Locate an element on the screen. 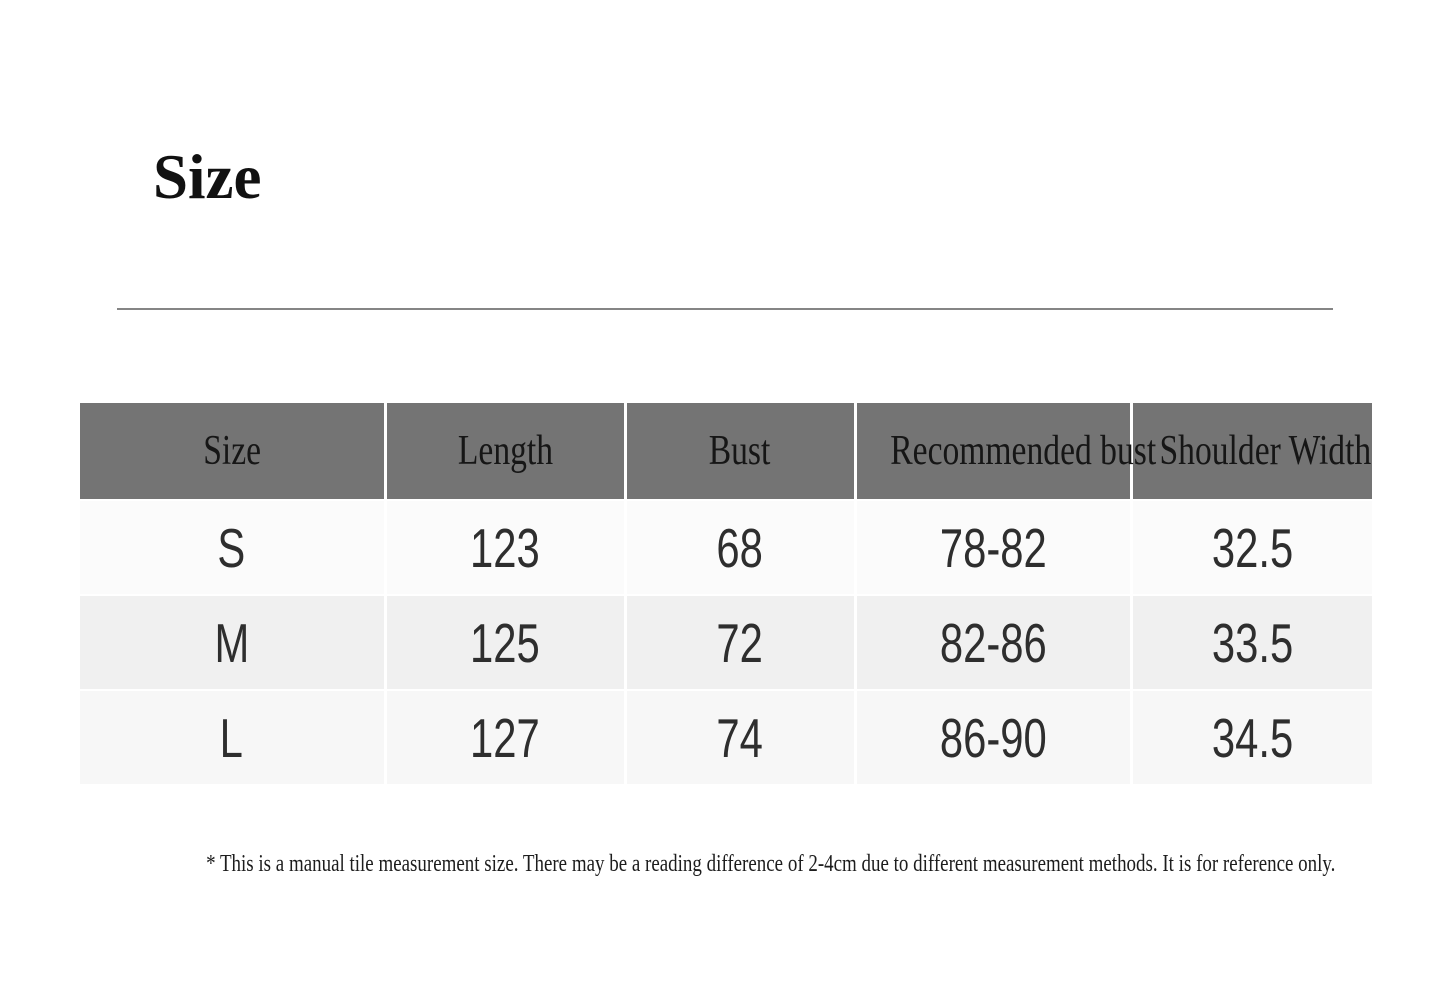  cell-value: 127 is located at coordinates (505, 737).